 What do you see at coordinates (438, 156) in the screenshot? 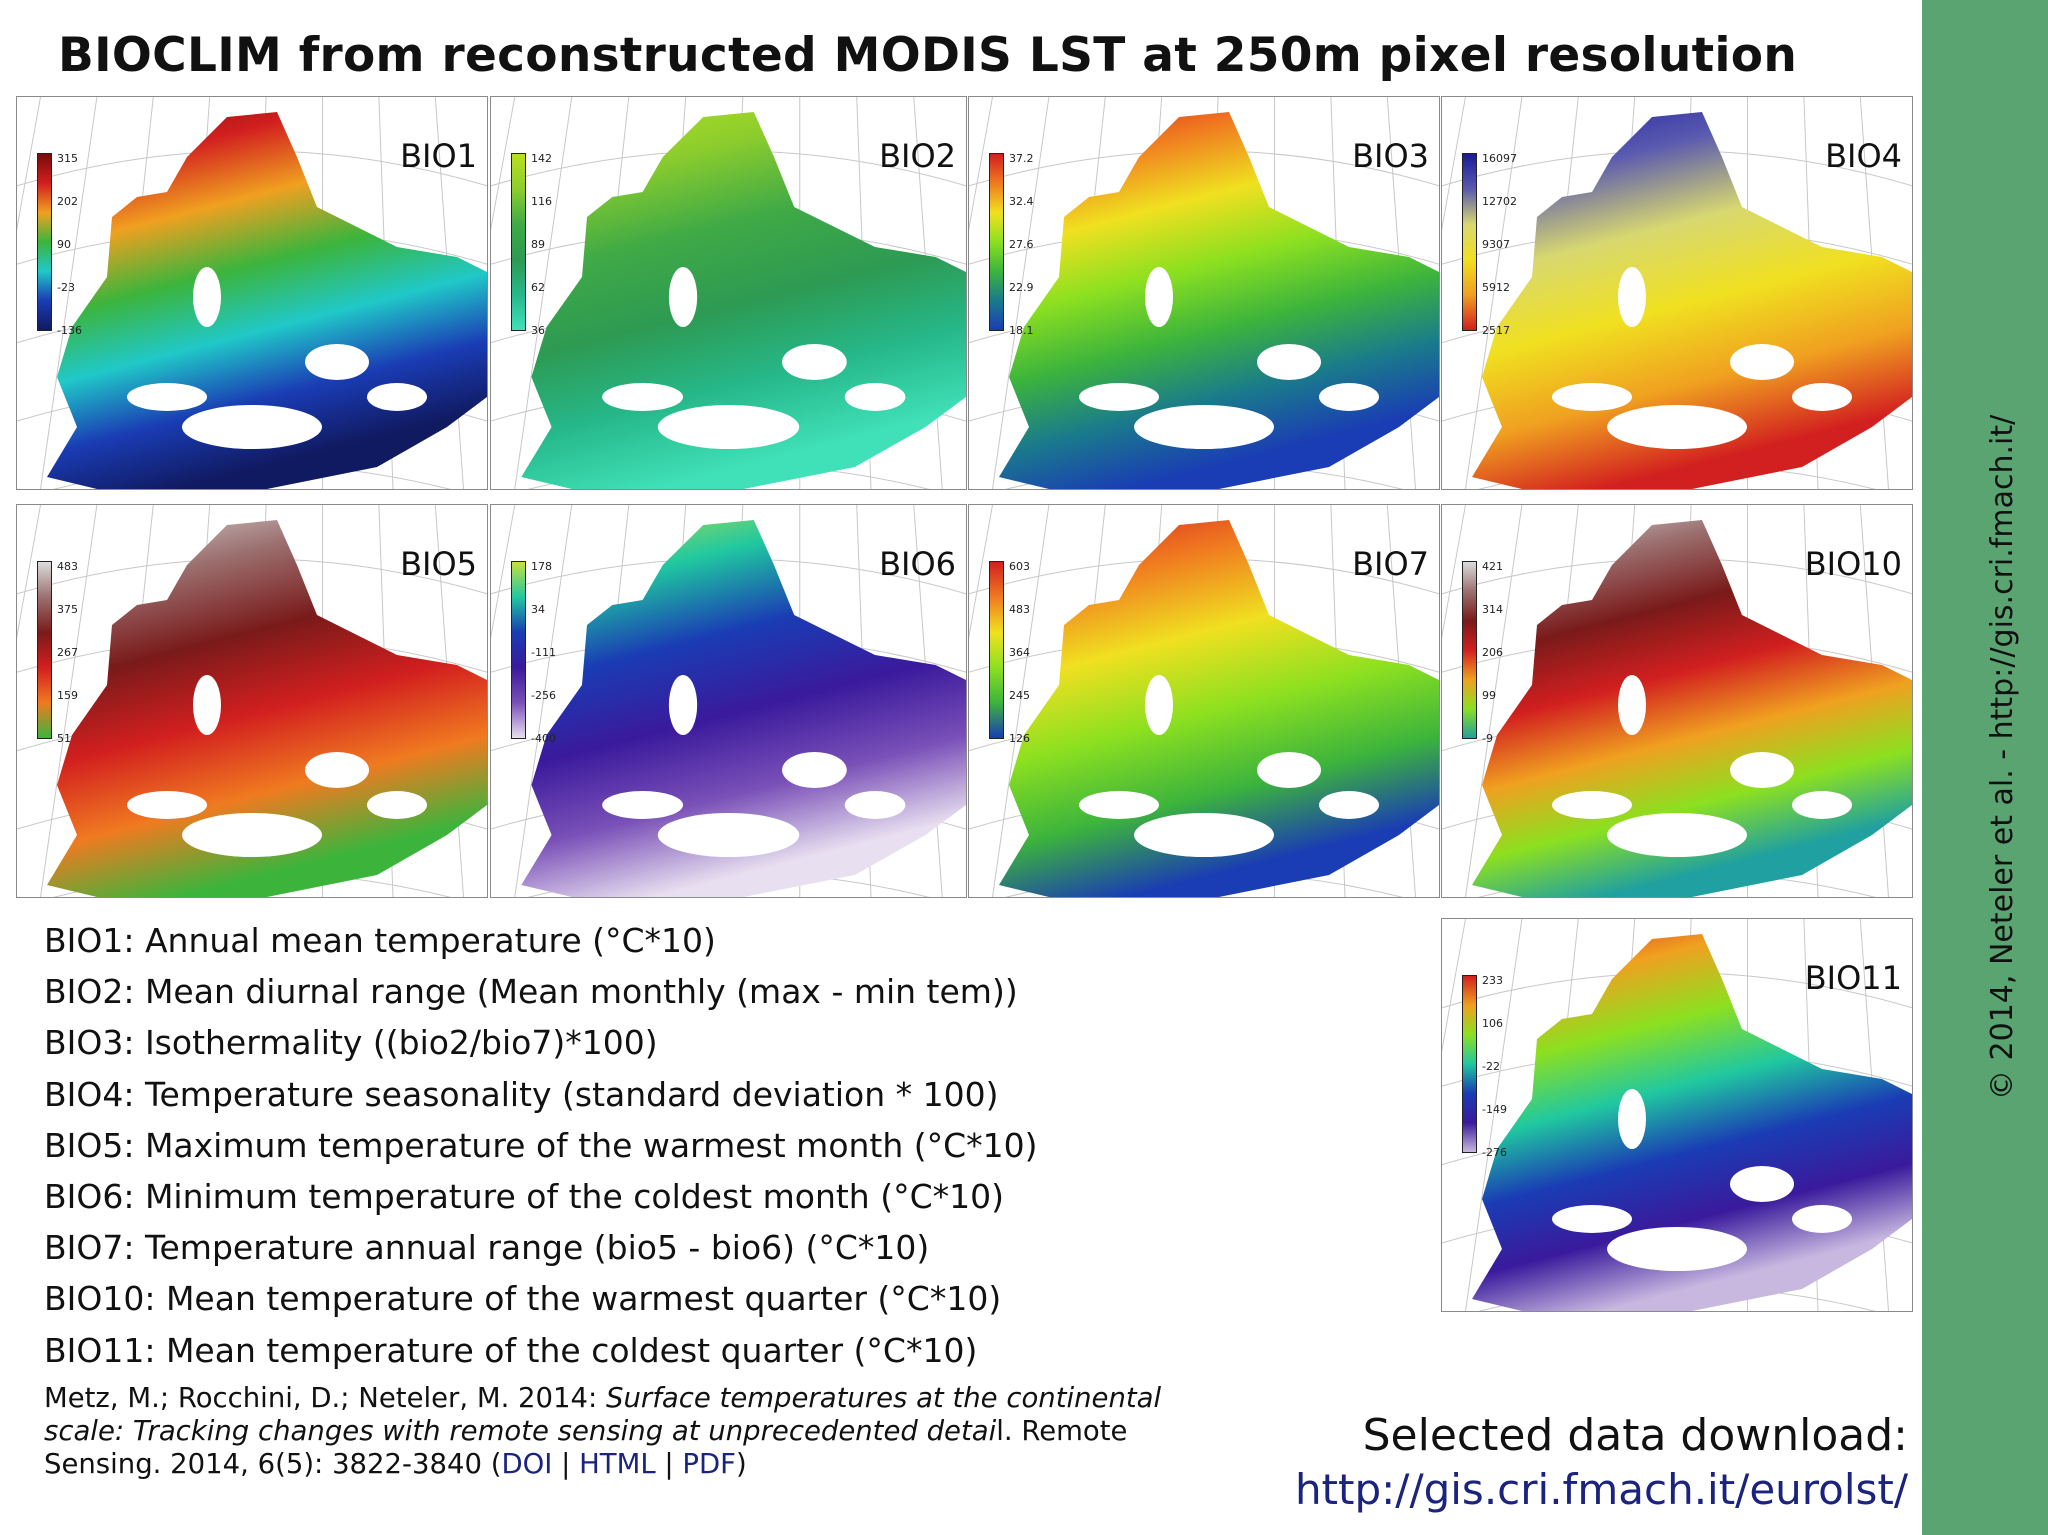
I see `panel-label: BIO1` at bounding box center [438, 156].